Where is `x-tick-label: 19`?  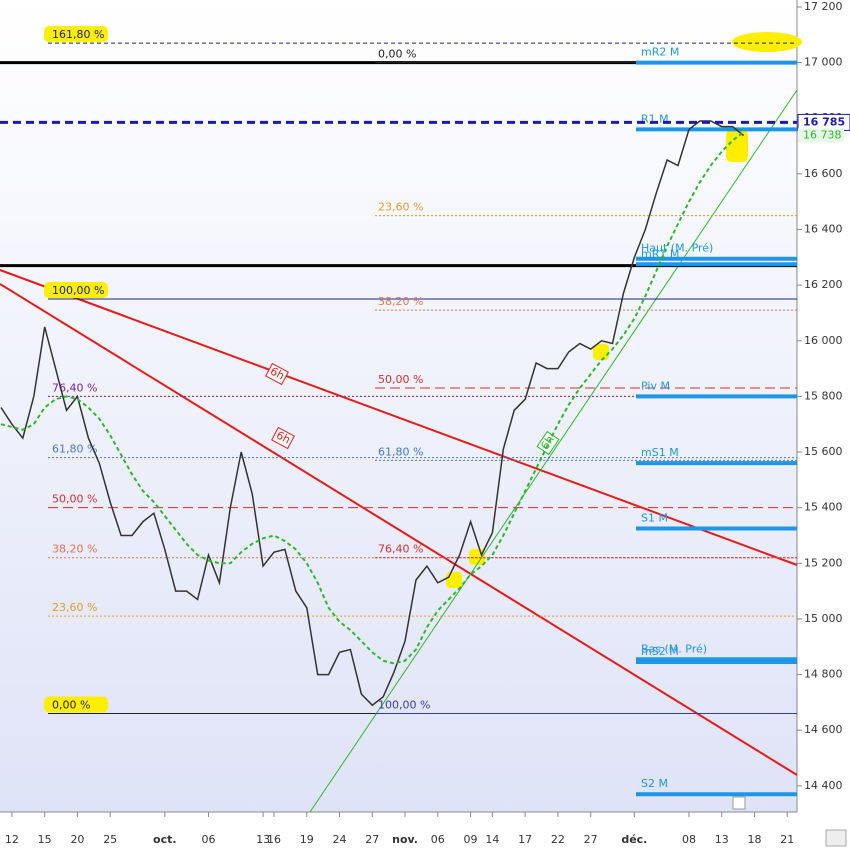 x-tick-label: 19 is located at coordinates (307, 839).